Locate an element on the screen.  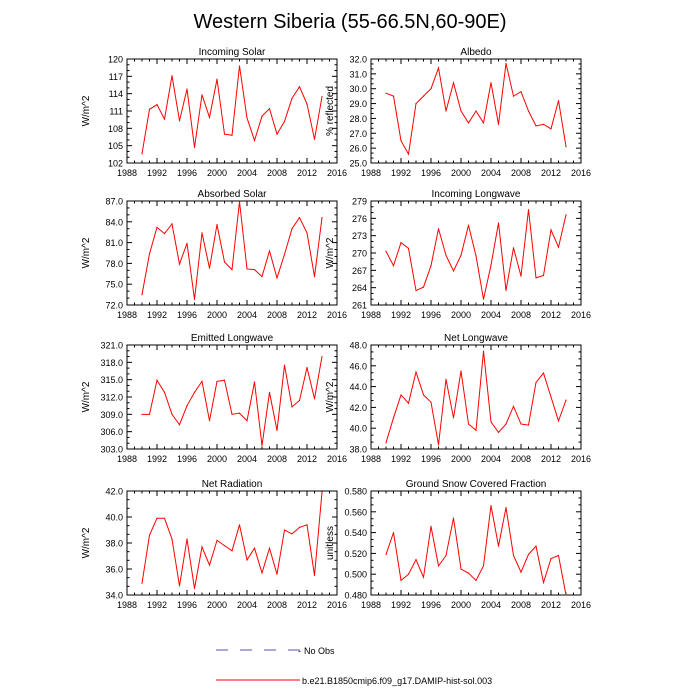
y-tick-label: 264 is located at coordinates (359, 288).